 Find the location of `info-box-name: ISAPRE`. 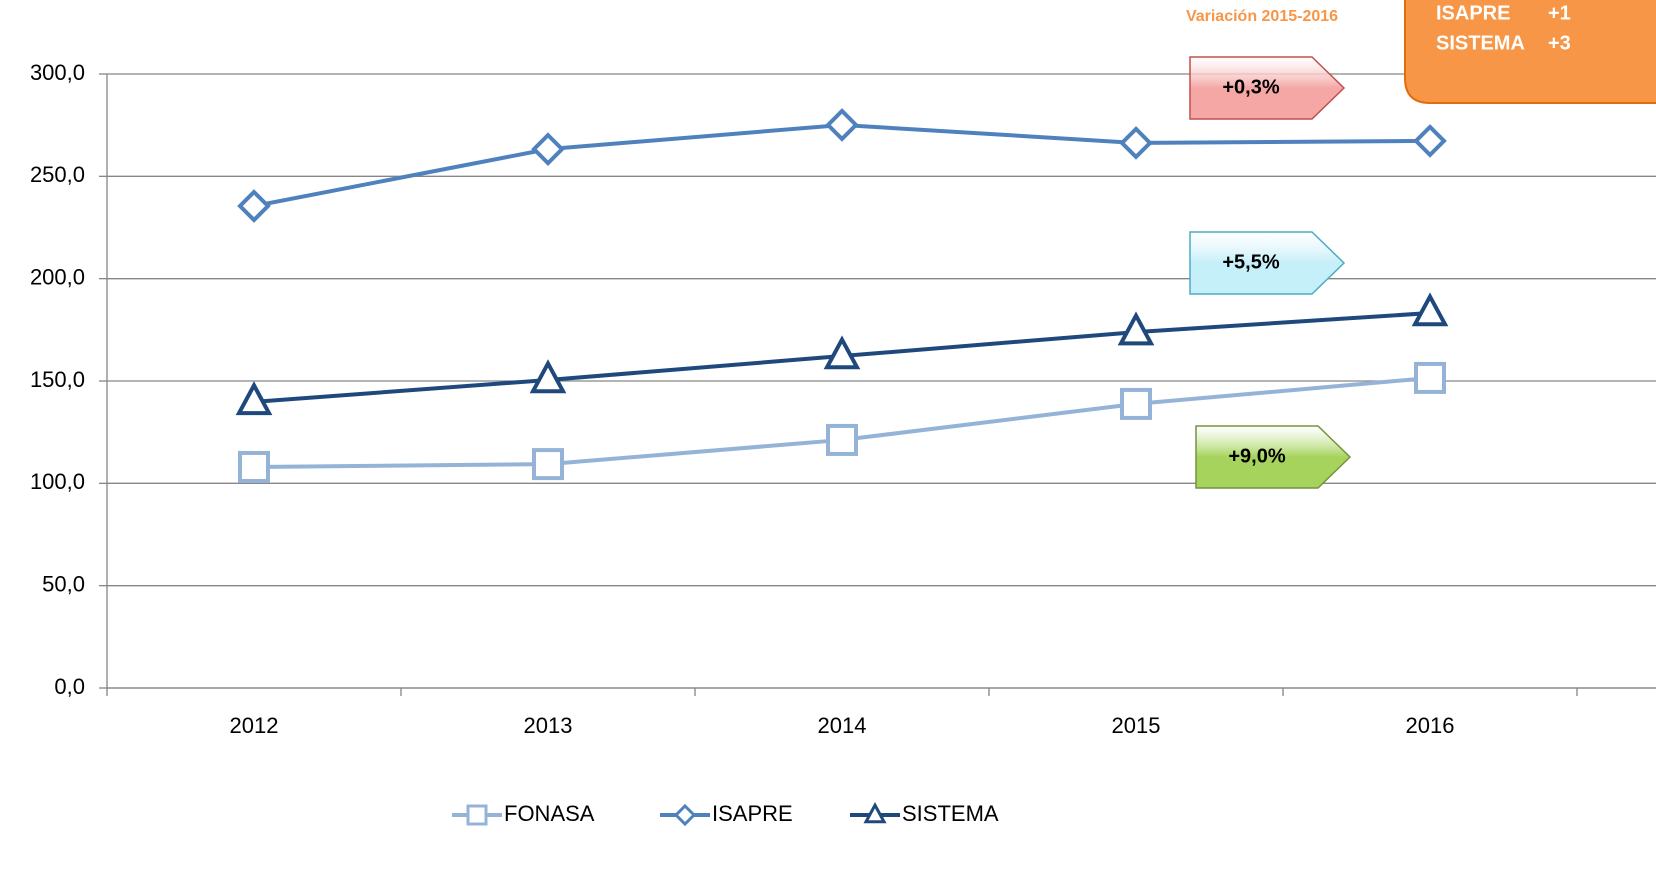

info-box-name: ISAPRE is located at coordinates (1473, 13).